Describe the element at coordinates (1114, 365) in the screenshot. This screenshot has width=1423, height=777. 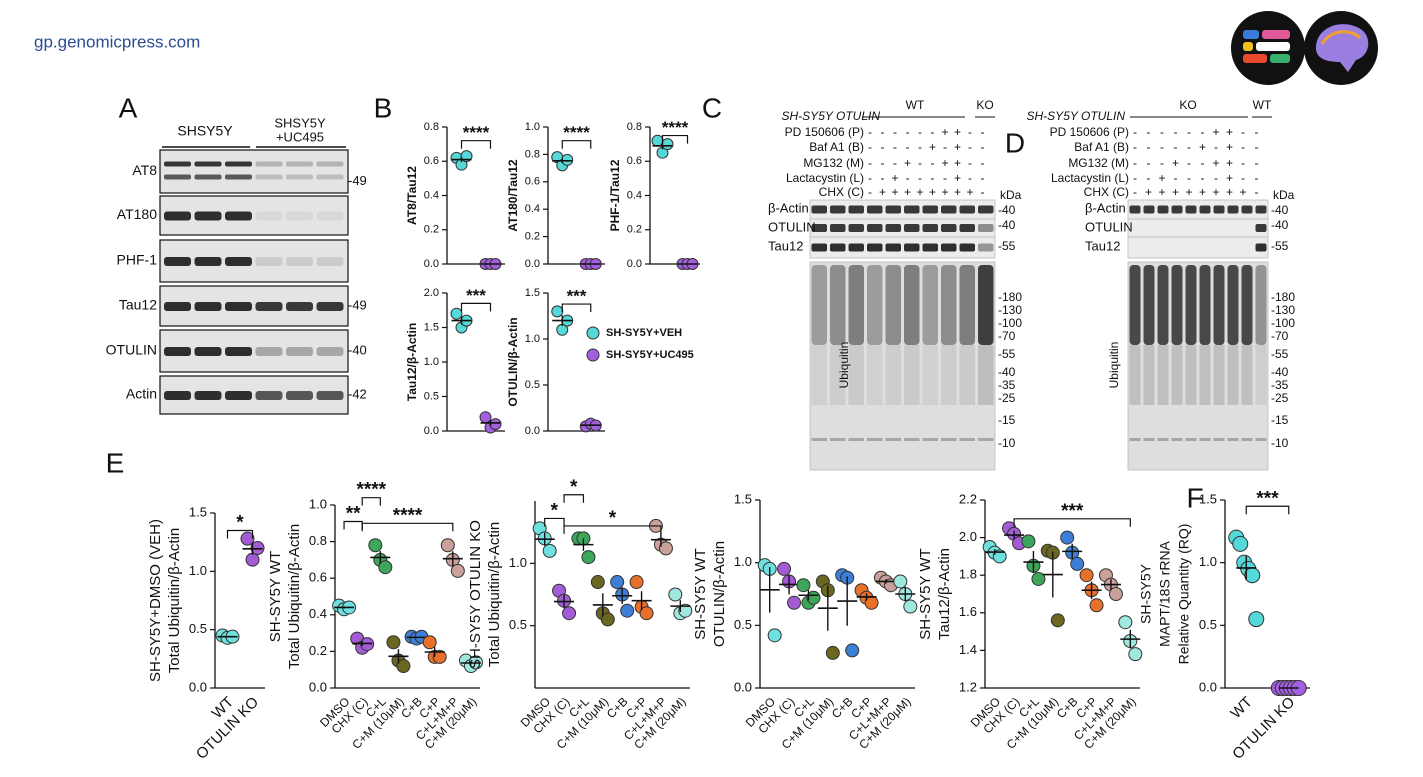
I see `row-label: Ubiquitin` at that location.